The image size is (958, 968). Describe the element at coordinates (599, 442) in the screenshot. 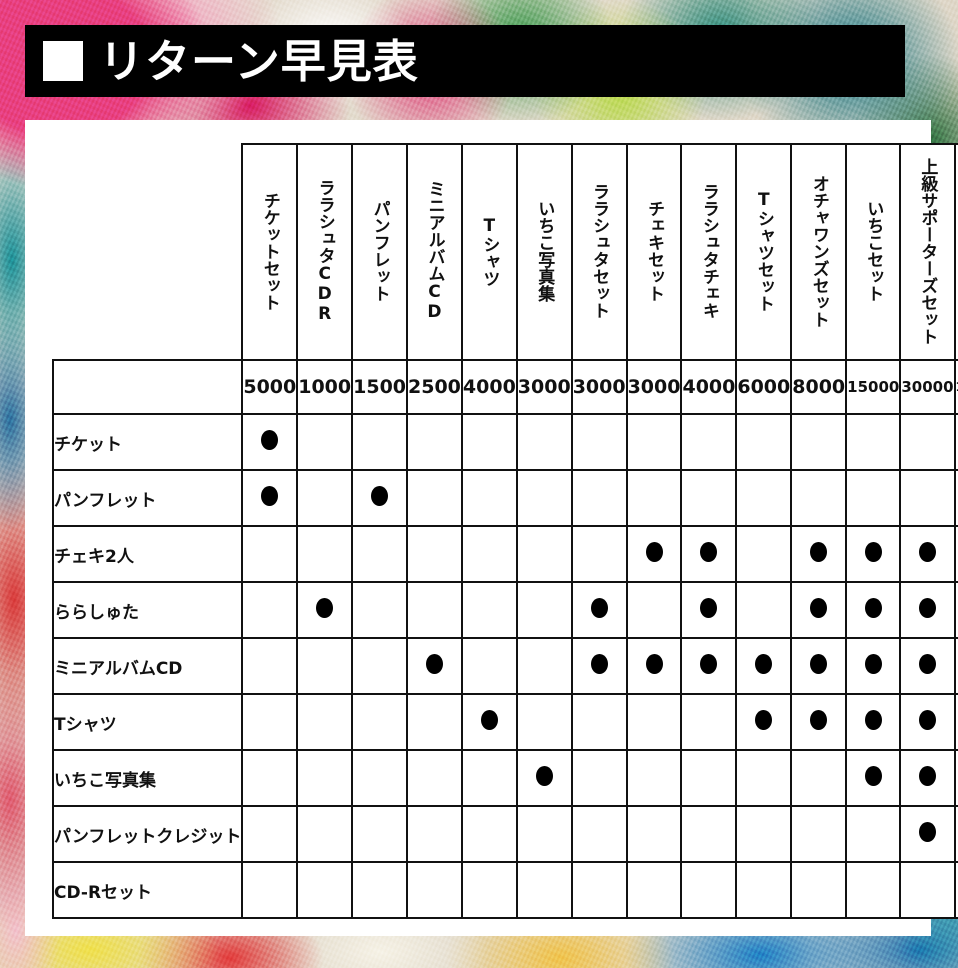

I see `mark-cell-r1-c7` at that location.